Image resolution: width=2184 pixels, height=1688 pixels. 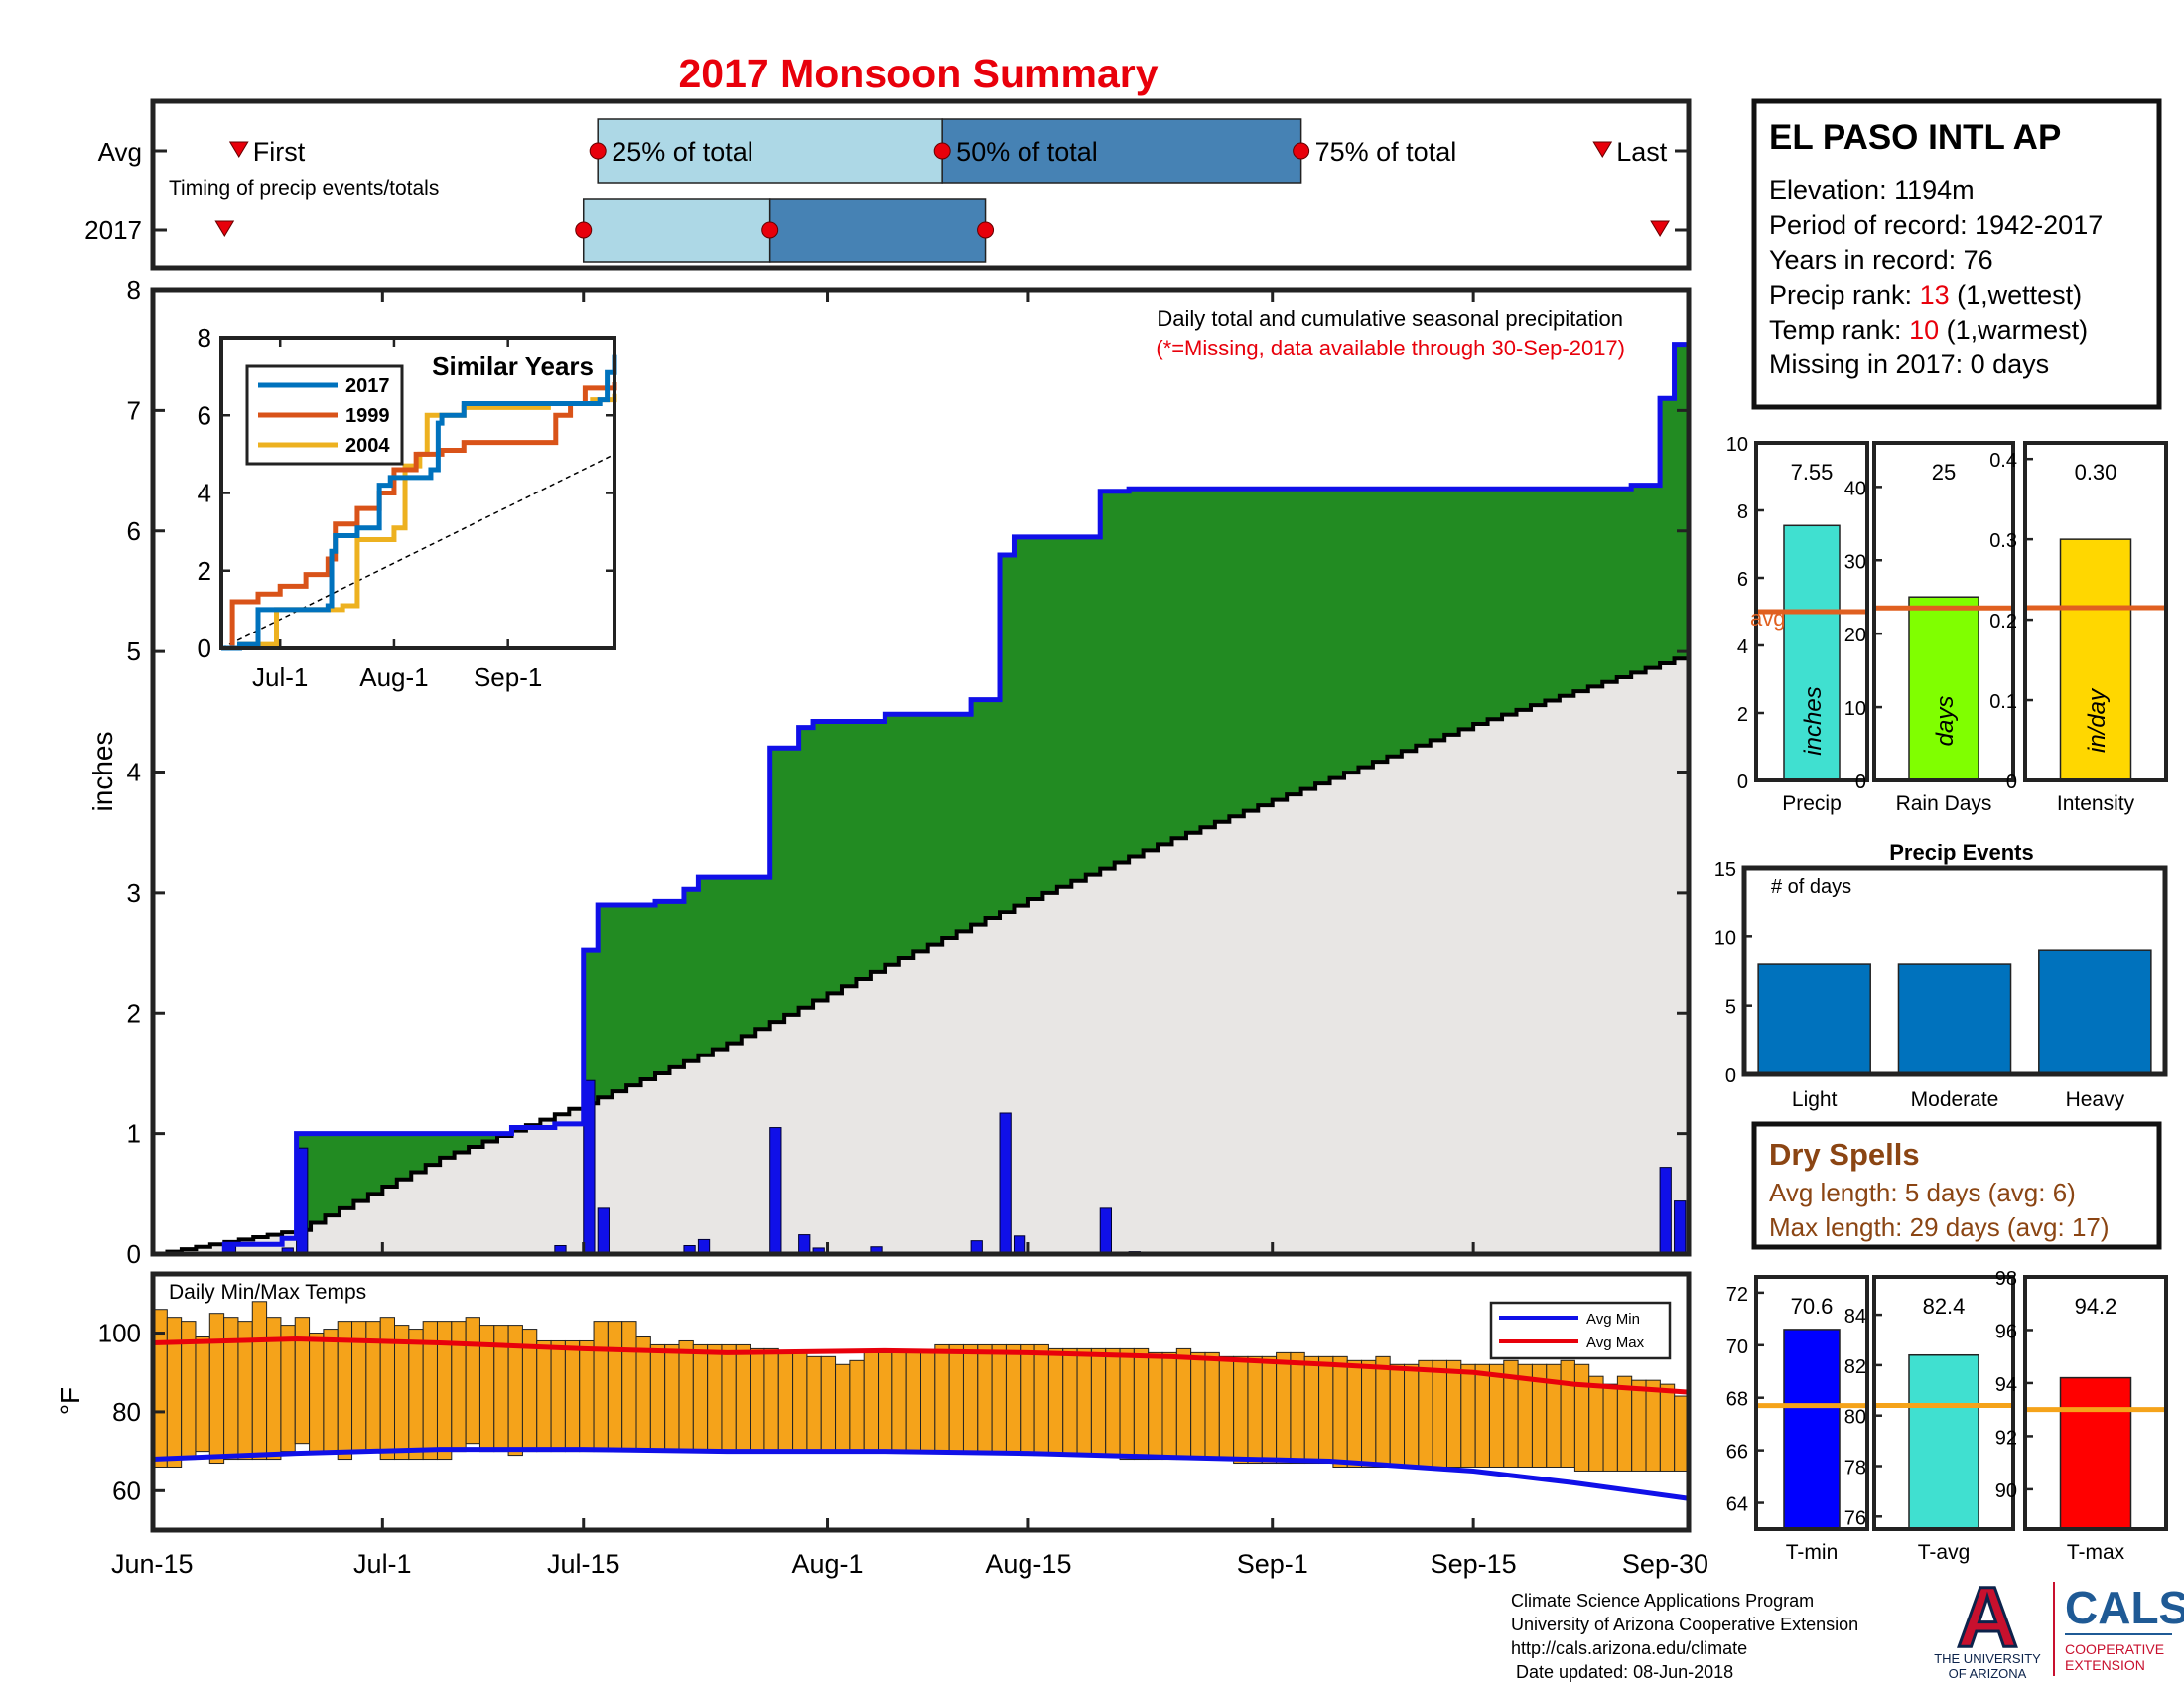 What do you see at coordinates (1936, 225) in the screenshot?
I see `station-period: Period of record: 1942-2017` at bounding box center [1936, 225].